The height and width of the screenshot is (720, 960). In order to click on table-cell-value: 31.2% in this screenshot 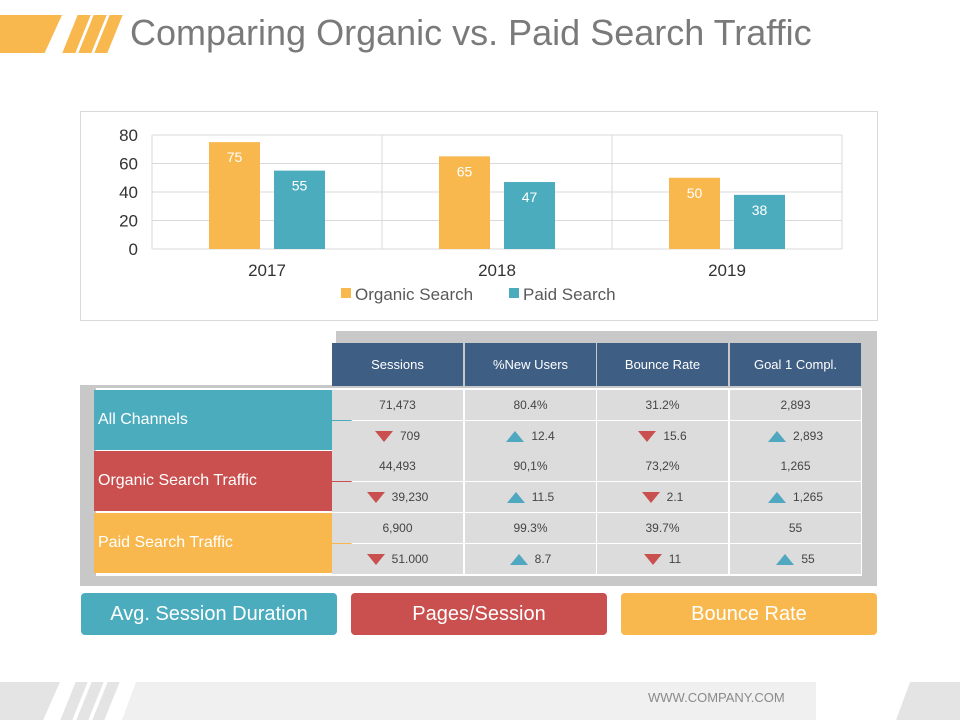, I will do `click(662, 405)`.